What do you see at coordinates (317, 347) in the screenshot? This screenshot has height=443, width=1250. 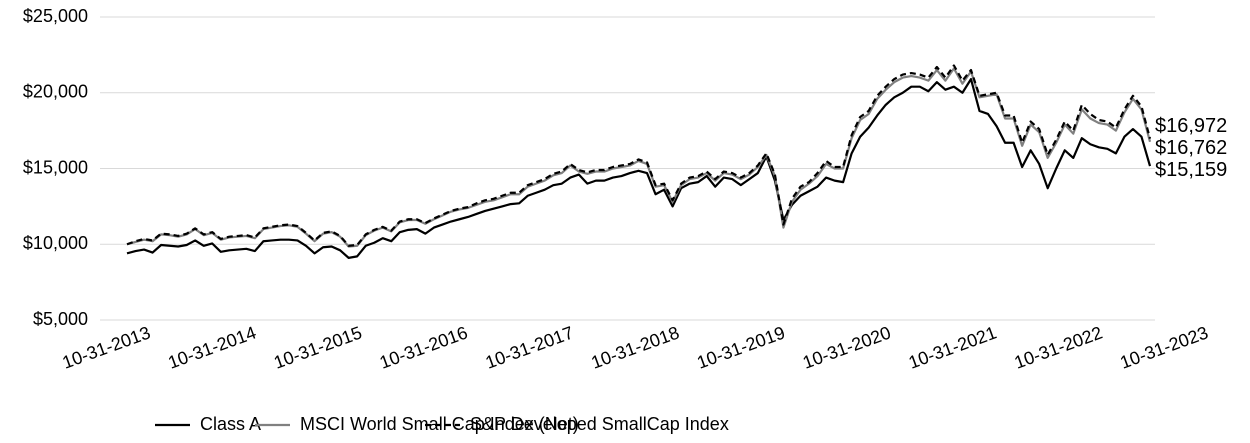 I see `x-tick-label: 10-31-2015` at bounding box center [317, 347].